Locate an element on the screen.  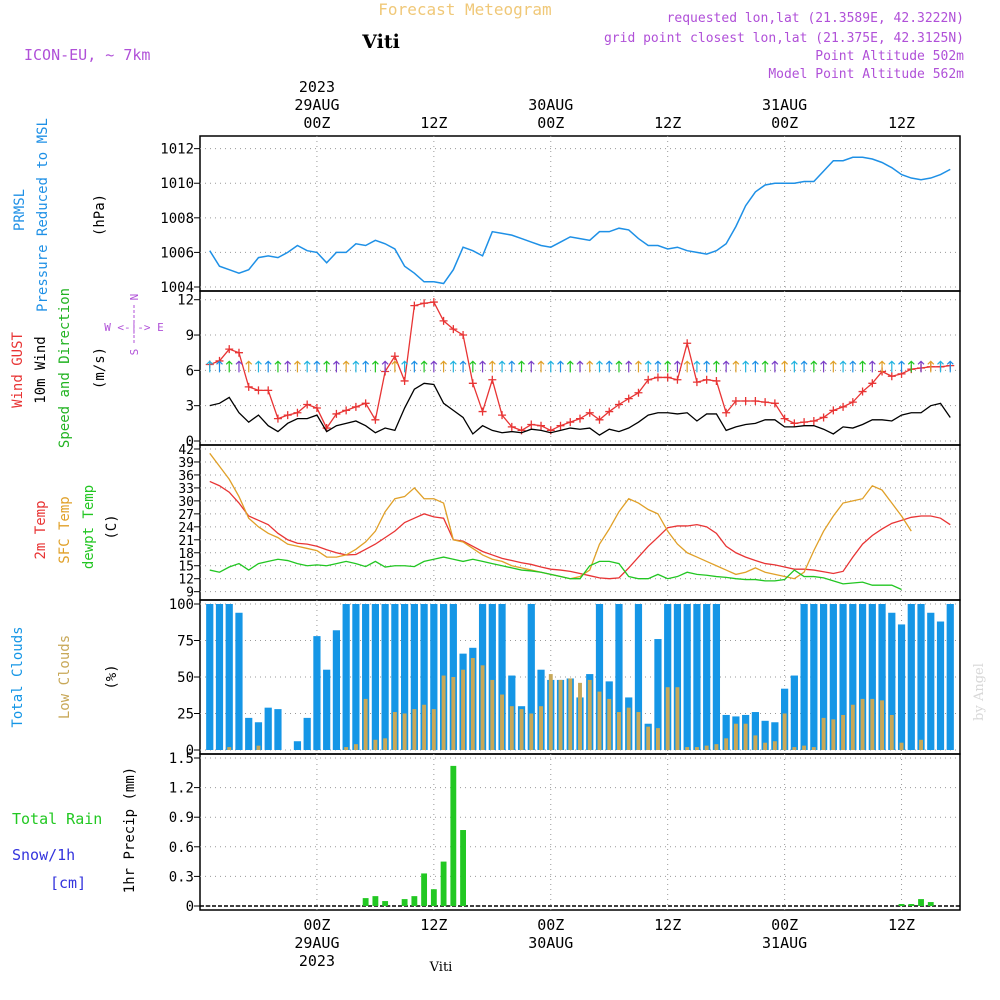
precip-panel: 0 0.3 0.6 0.9 1.2 1.5 is located at coordinates (565, 833).